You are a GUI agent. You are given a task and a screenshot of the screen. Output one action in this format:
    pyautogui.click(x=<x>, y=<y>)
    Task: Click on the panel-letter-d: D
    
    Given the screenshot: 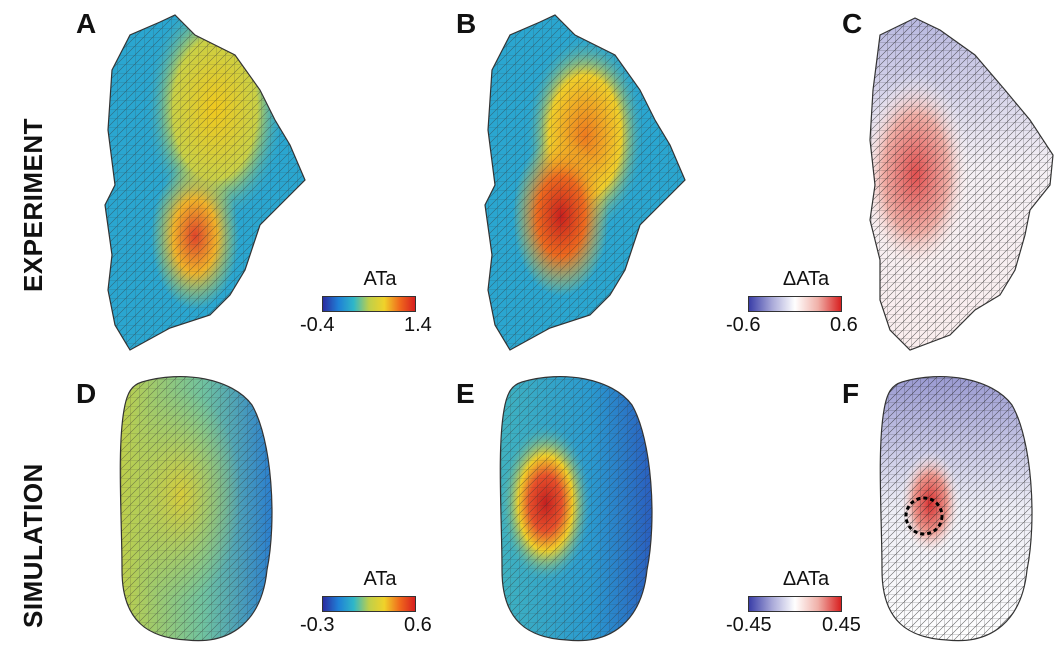 What is the action you would take?
    pyautogui.click(x=86, y=393)
    